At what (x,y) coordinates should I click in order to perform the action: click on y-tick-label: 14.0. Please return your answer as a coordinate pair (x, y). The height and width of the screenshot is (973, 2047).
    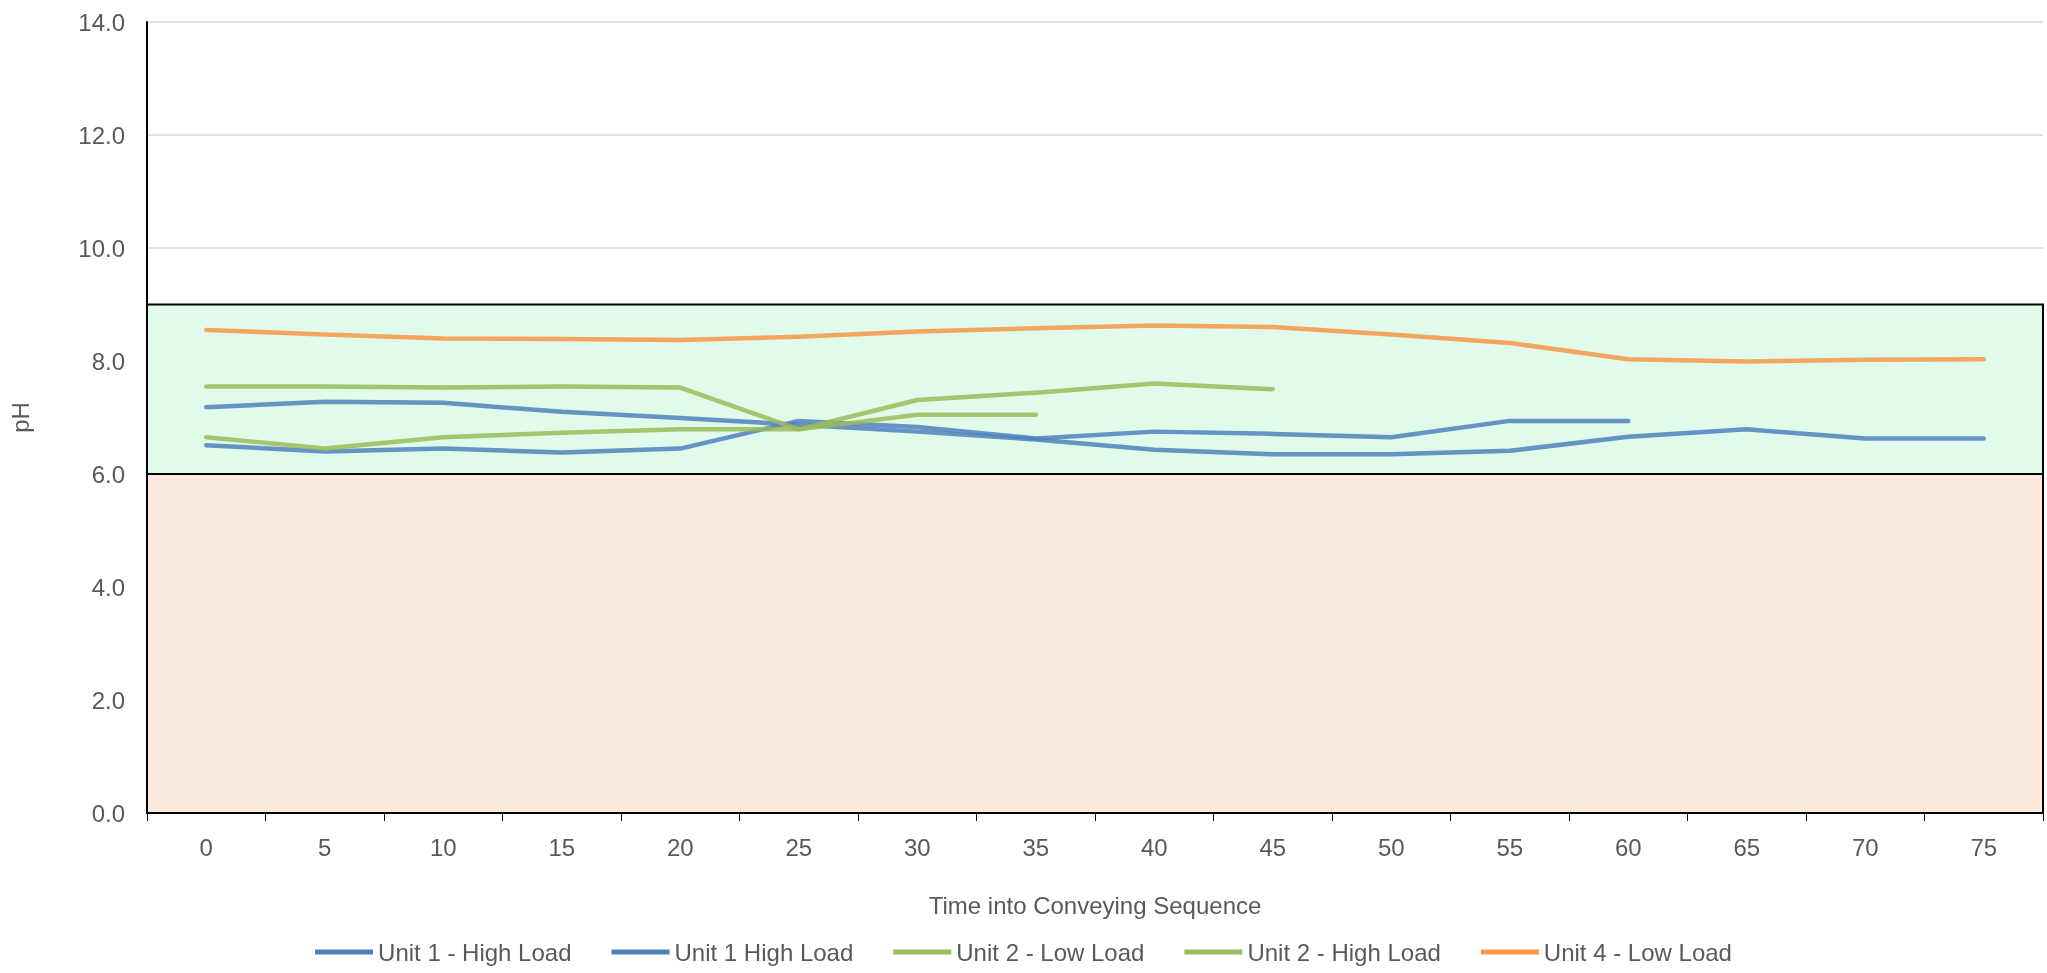
    Looking at the image, I should click on (101, 22).